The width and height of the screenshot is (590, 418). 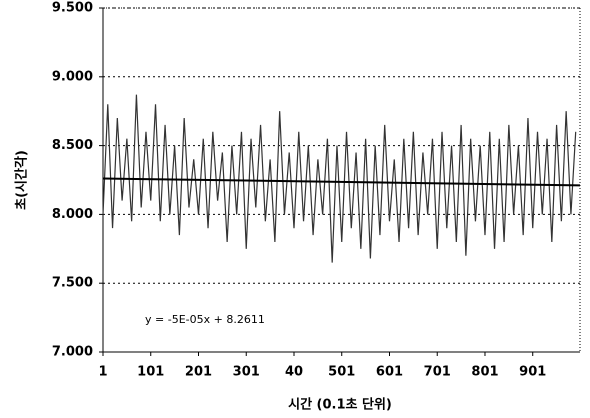 I want to click on x-tick-label: 601, so click(x=389, y=372).